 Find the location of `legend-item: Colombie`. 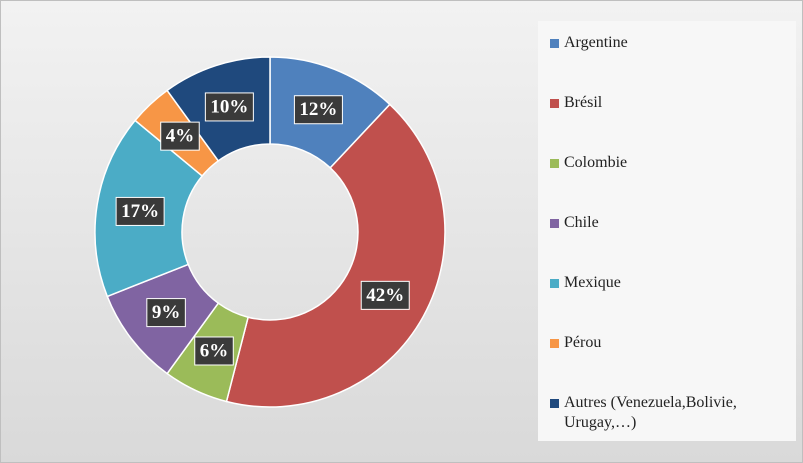

legend-item: Colombie is located at coordinates (667, 163).